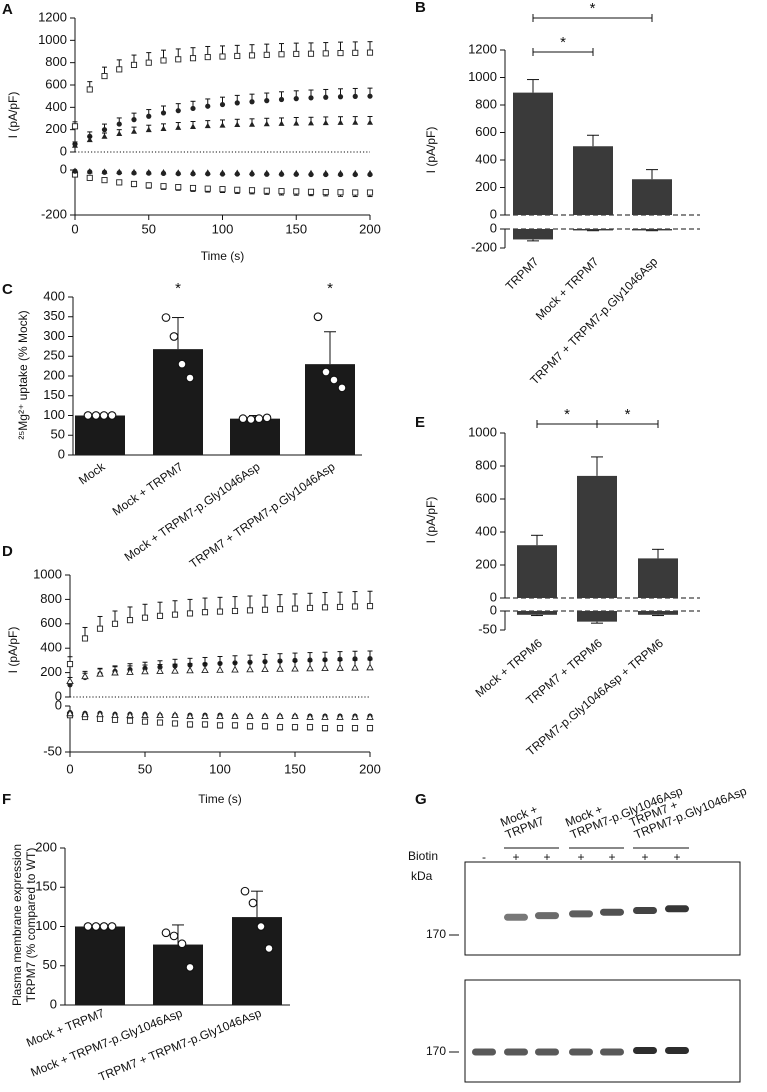 The width and height of the screenshot is (767, 1092). What do you see at coordinates (54, 414) in the screenshot?
I see `y-tick-label: 100` at bounding box center [54, 414].